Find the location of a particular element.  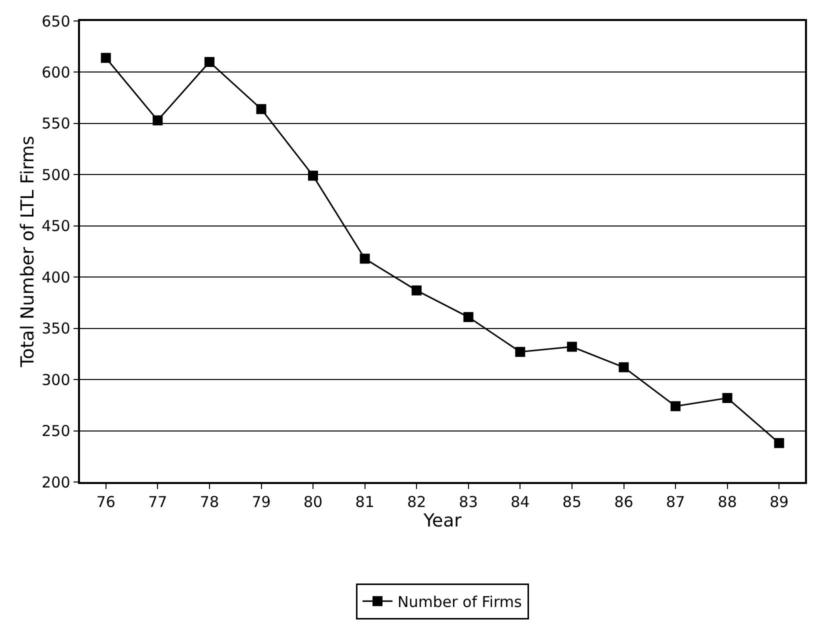

y-tick-label: 200 is located at coordinates (56, 482).